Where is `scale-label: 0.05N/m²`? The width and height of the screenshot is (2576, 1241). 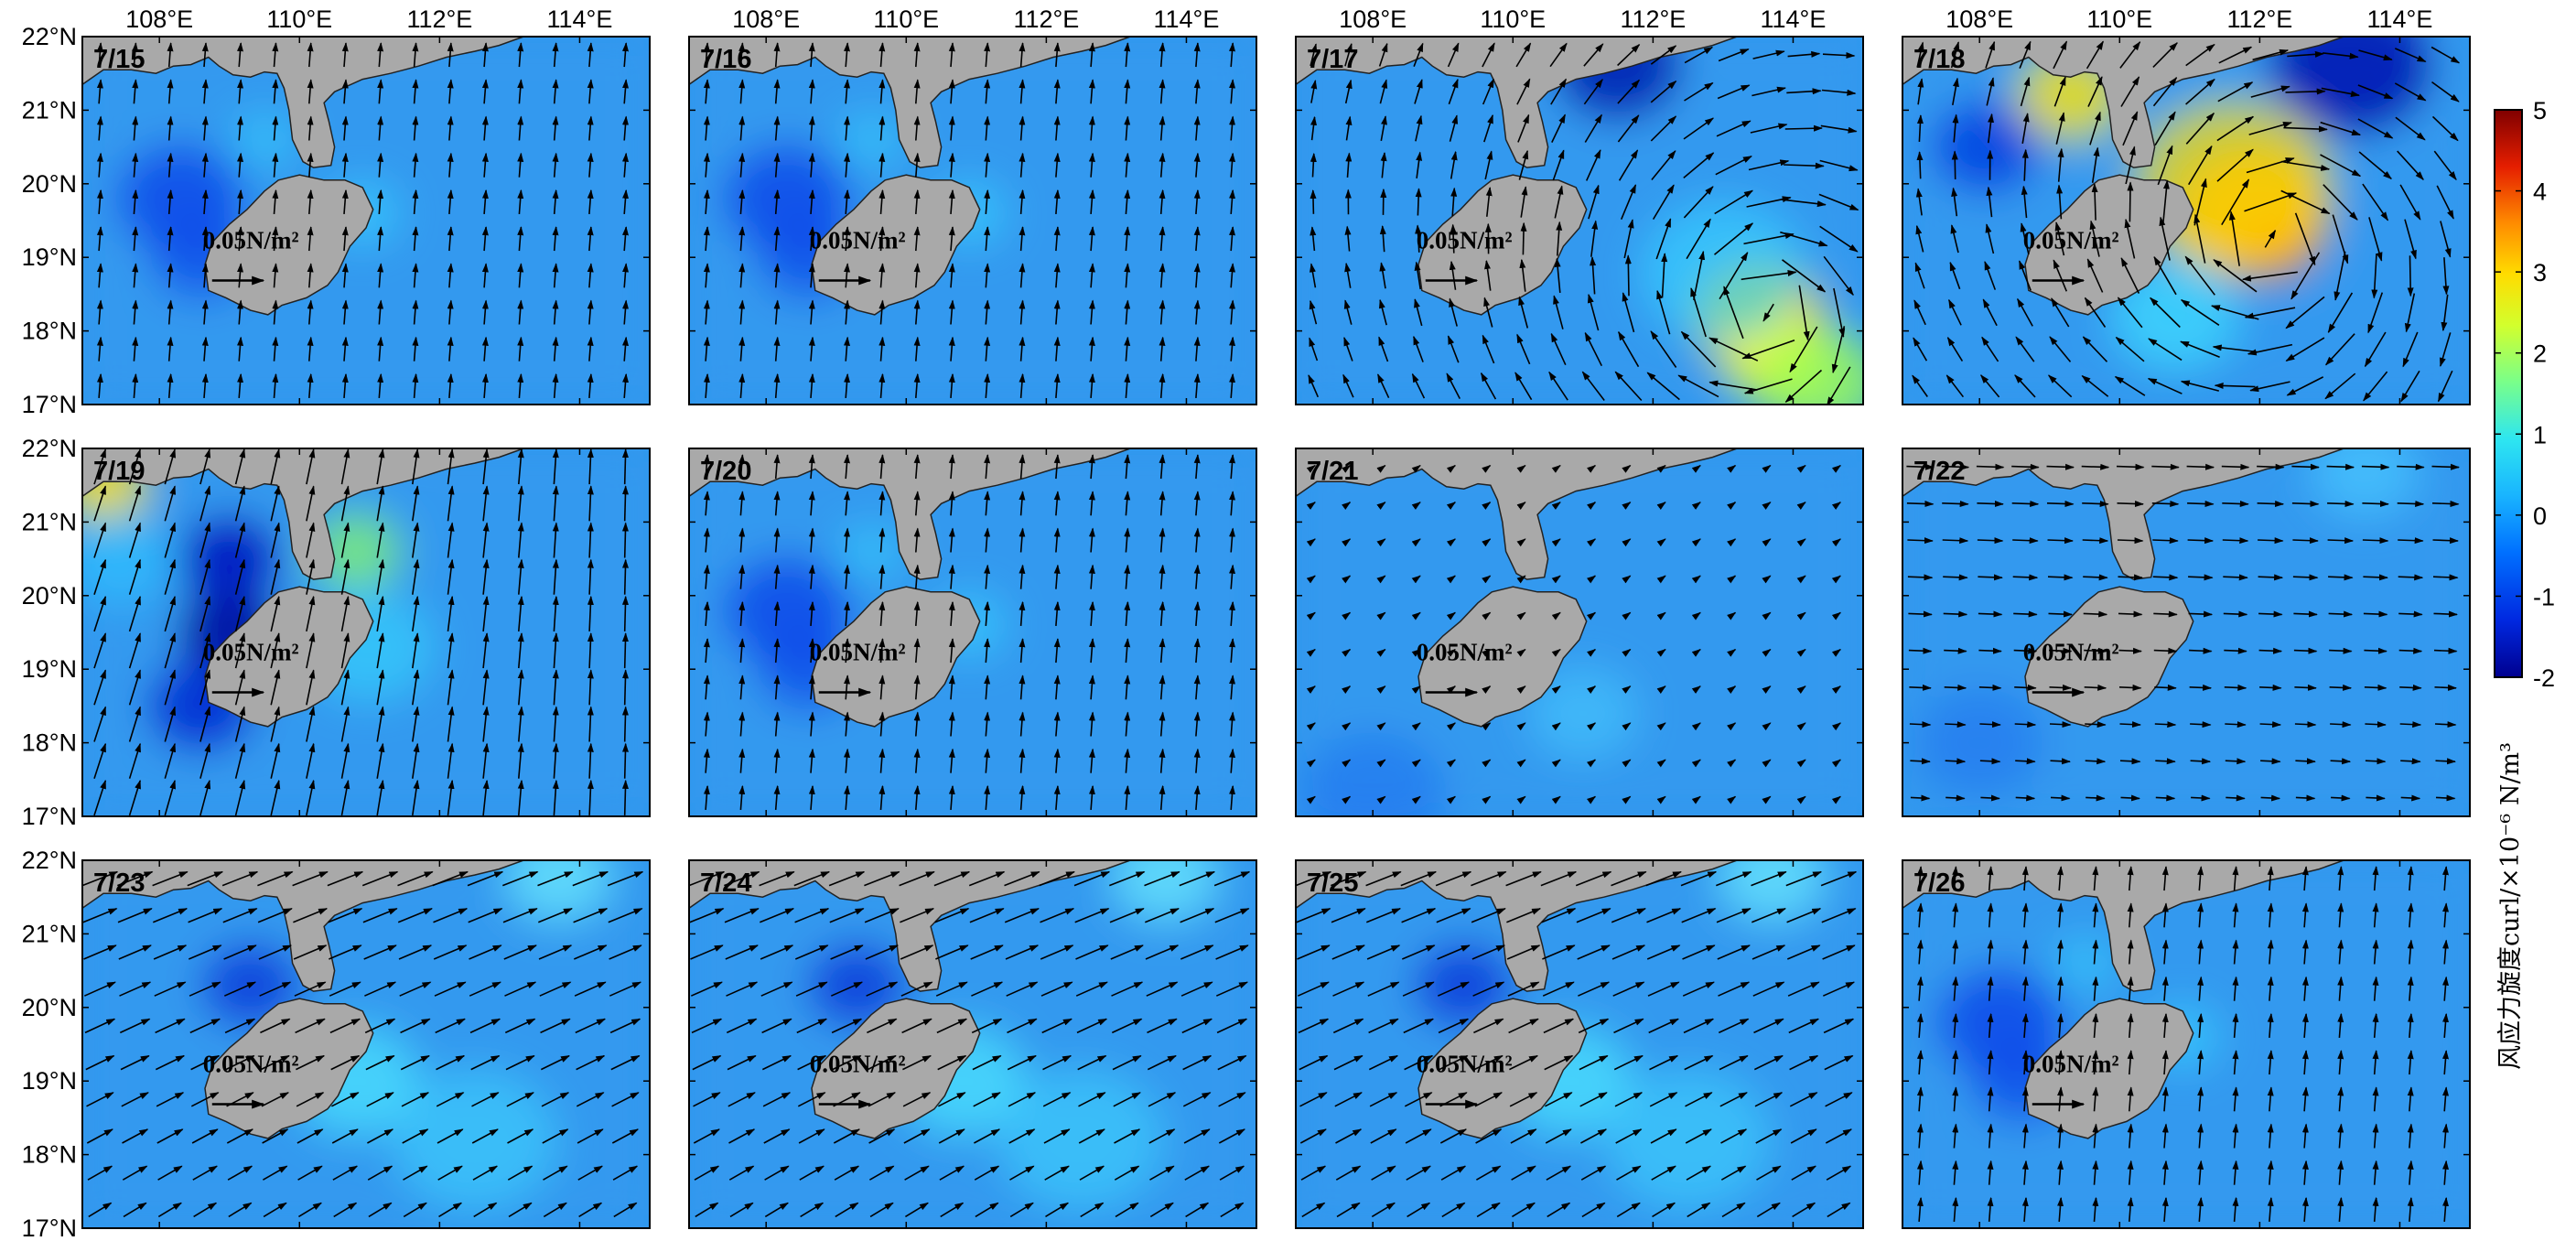 scale-label: 0.05N/m² is located at coordinates (251, 1064).